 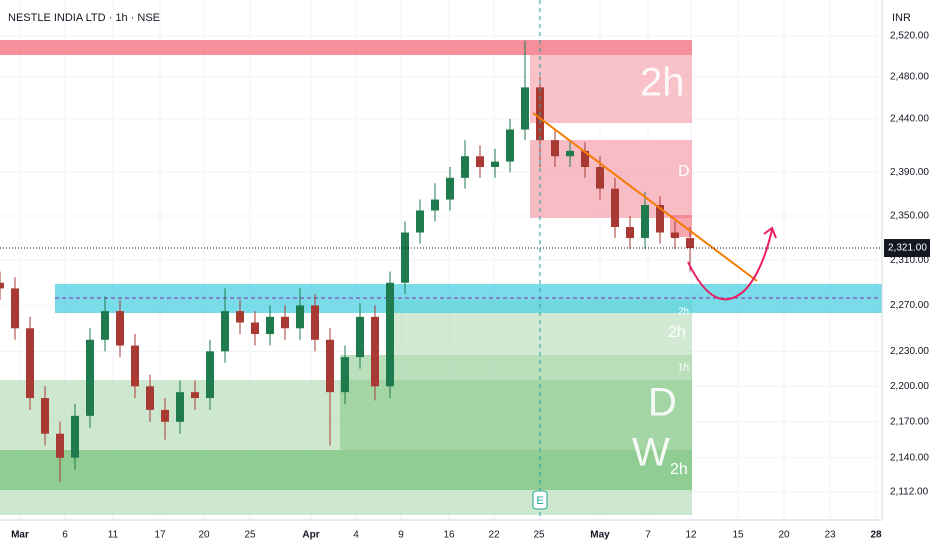 I want to click on earnings-badge, so click(x=540, y=500).